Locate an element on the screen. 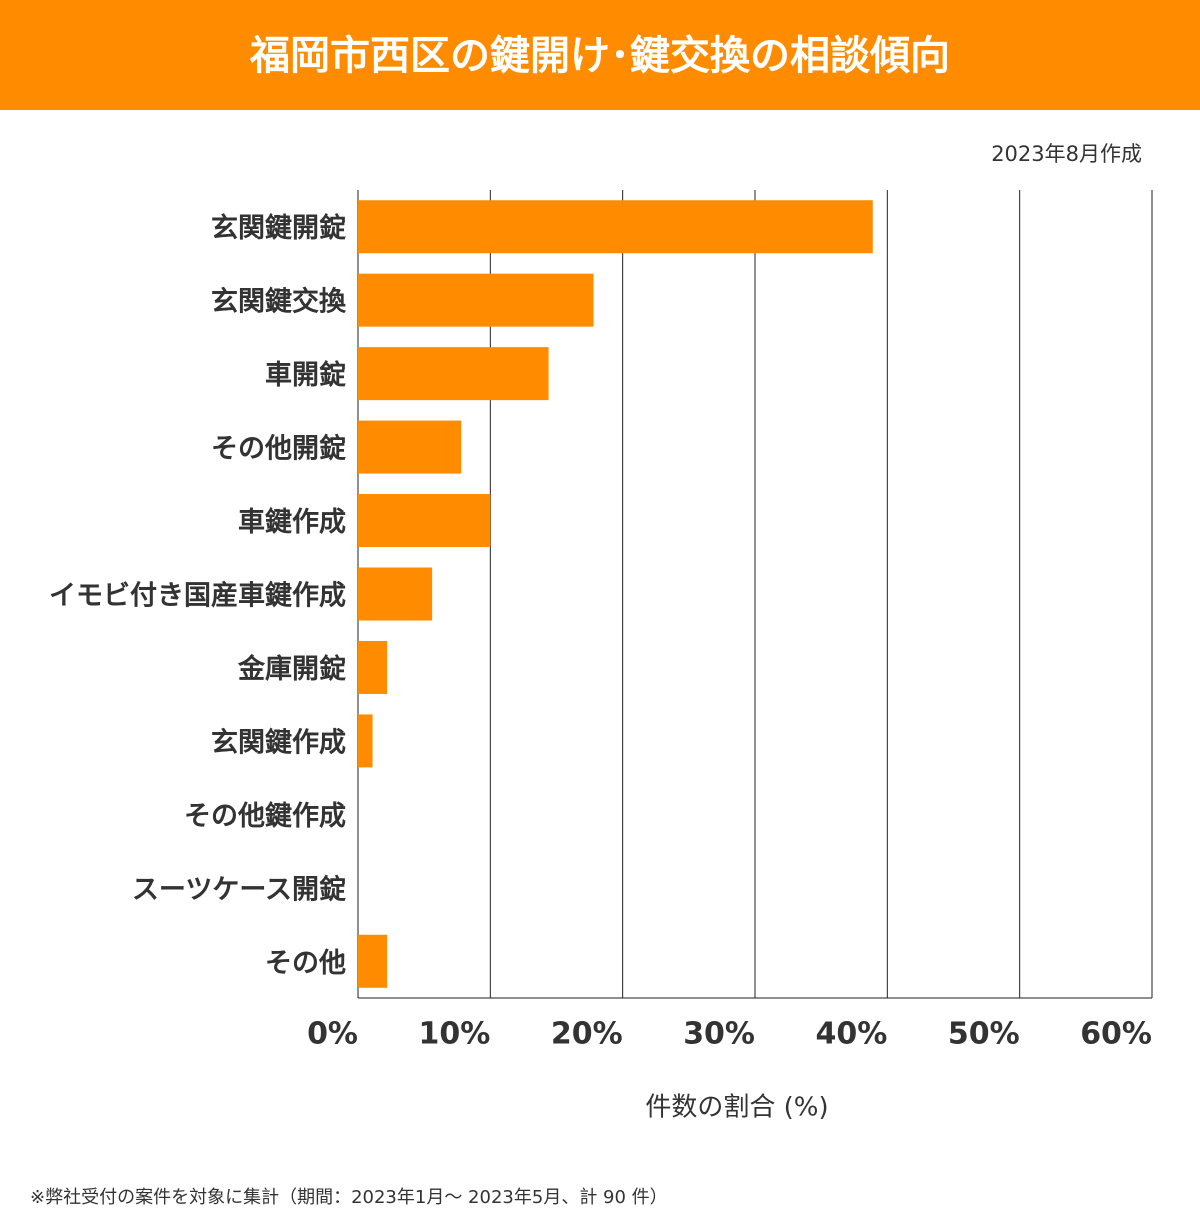 This screenshot has width=1200, height=1219. y-tick-label: 玄関鍵交換 is located at coordinates (279, 302).